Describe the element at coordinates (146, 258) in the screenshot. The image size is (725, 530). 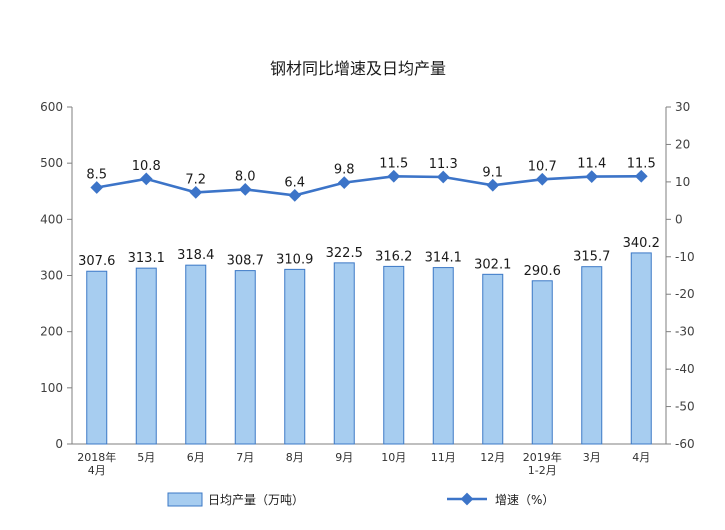
I see `bar-value-label: 313.1` at that location.